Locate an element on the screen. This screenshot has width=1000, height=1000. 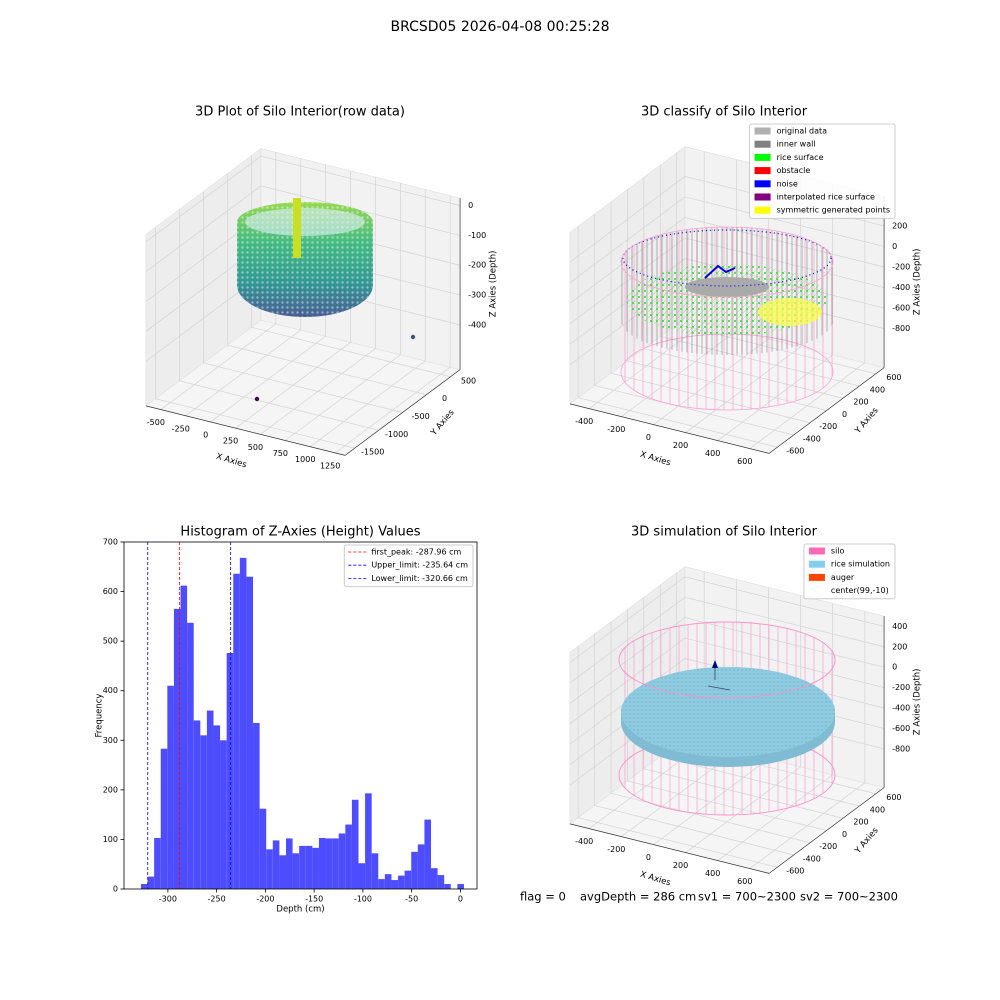
x-axis-label: Depth (cm) is located at coordinates (300, 910).